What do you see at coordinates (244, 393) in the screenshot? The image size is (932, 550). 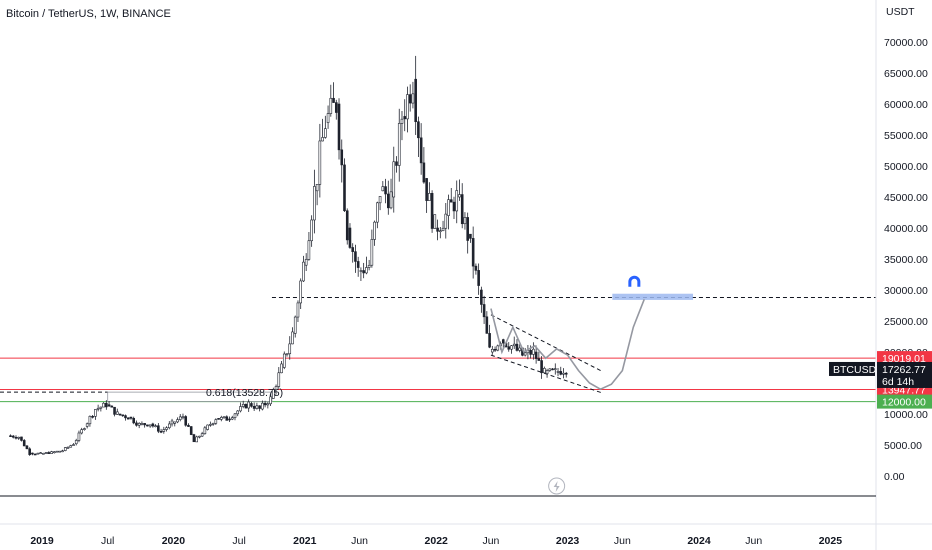 I see `fib-label: 0.618(13528.75)` at bounding box center [244, 393].